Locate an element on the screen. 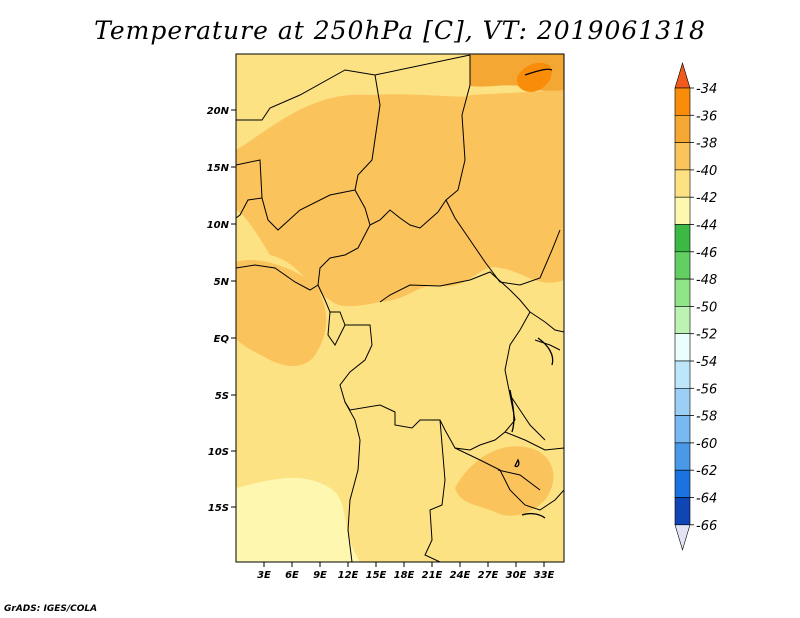 The height and width of the screenshot is (618, 800). colorbar-label: -64 is located at coordinates (706, 499).